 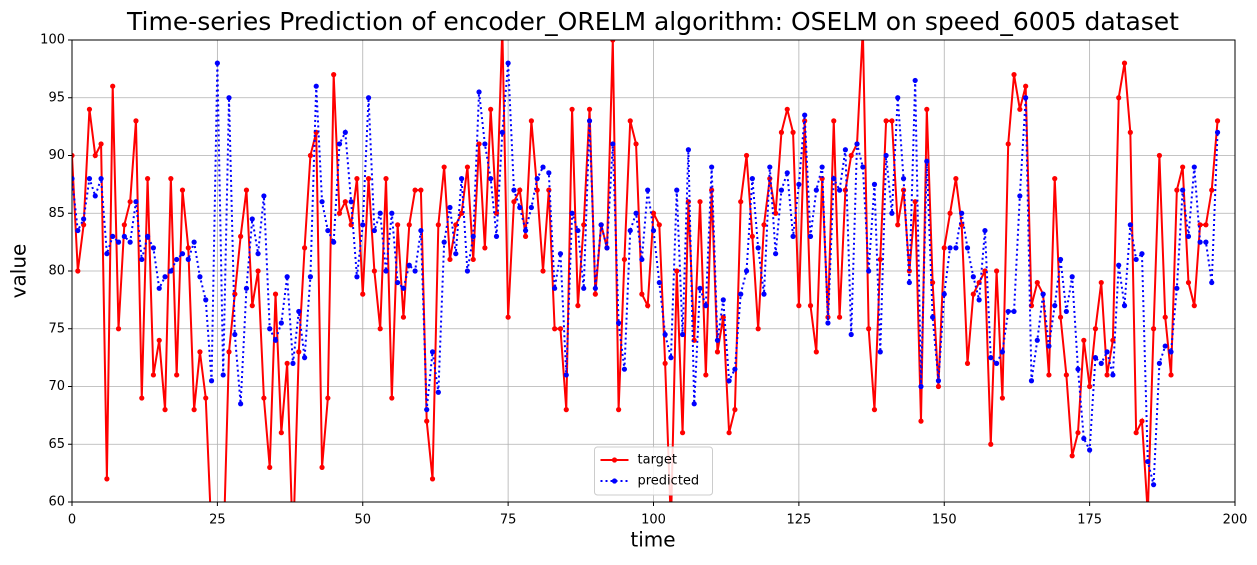 I want to click on y-tick-label: 80, so click(x=56, y=271).